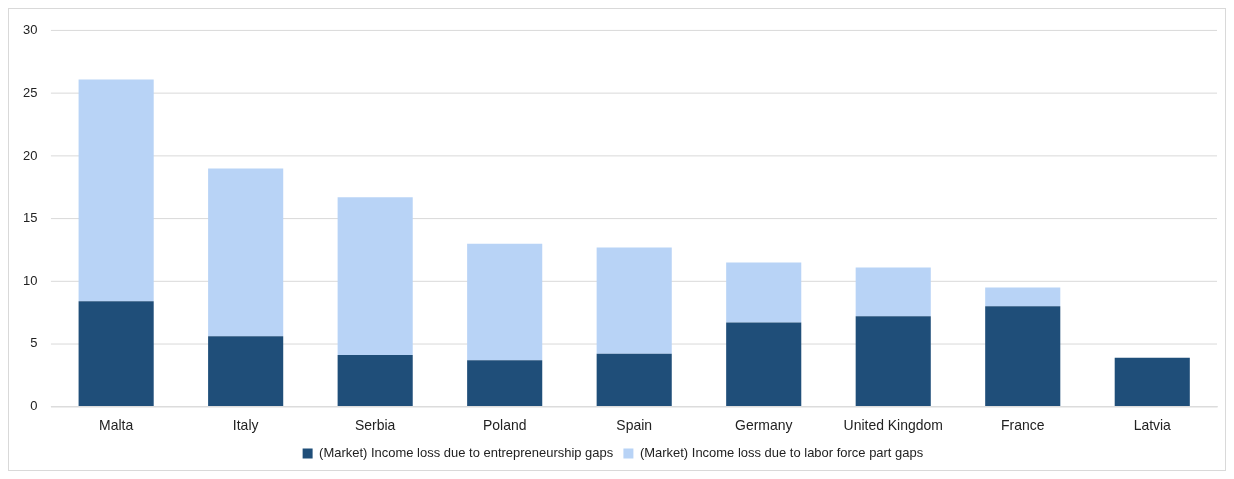 This screenshot has height=479, width=1234. Describe the element at coordinates (634, 424) in the screenshot. I see `x-tick-label: Spain` at that location.